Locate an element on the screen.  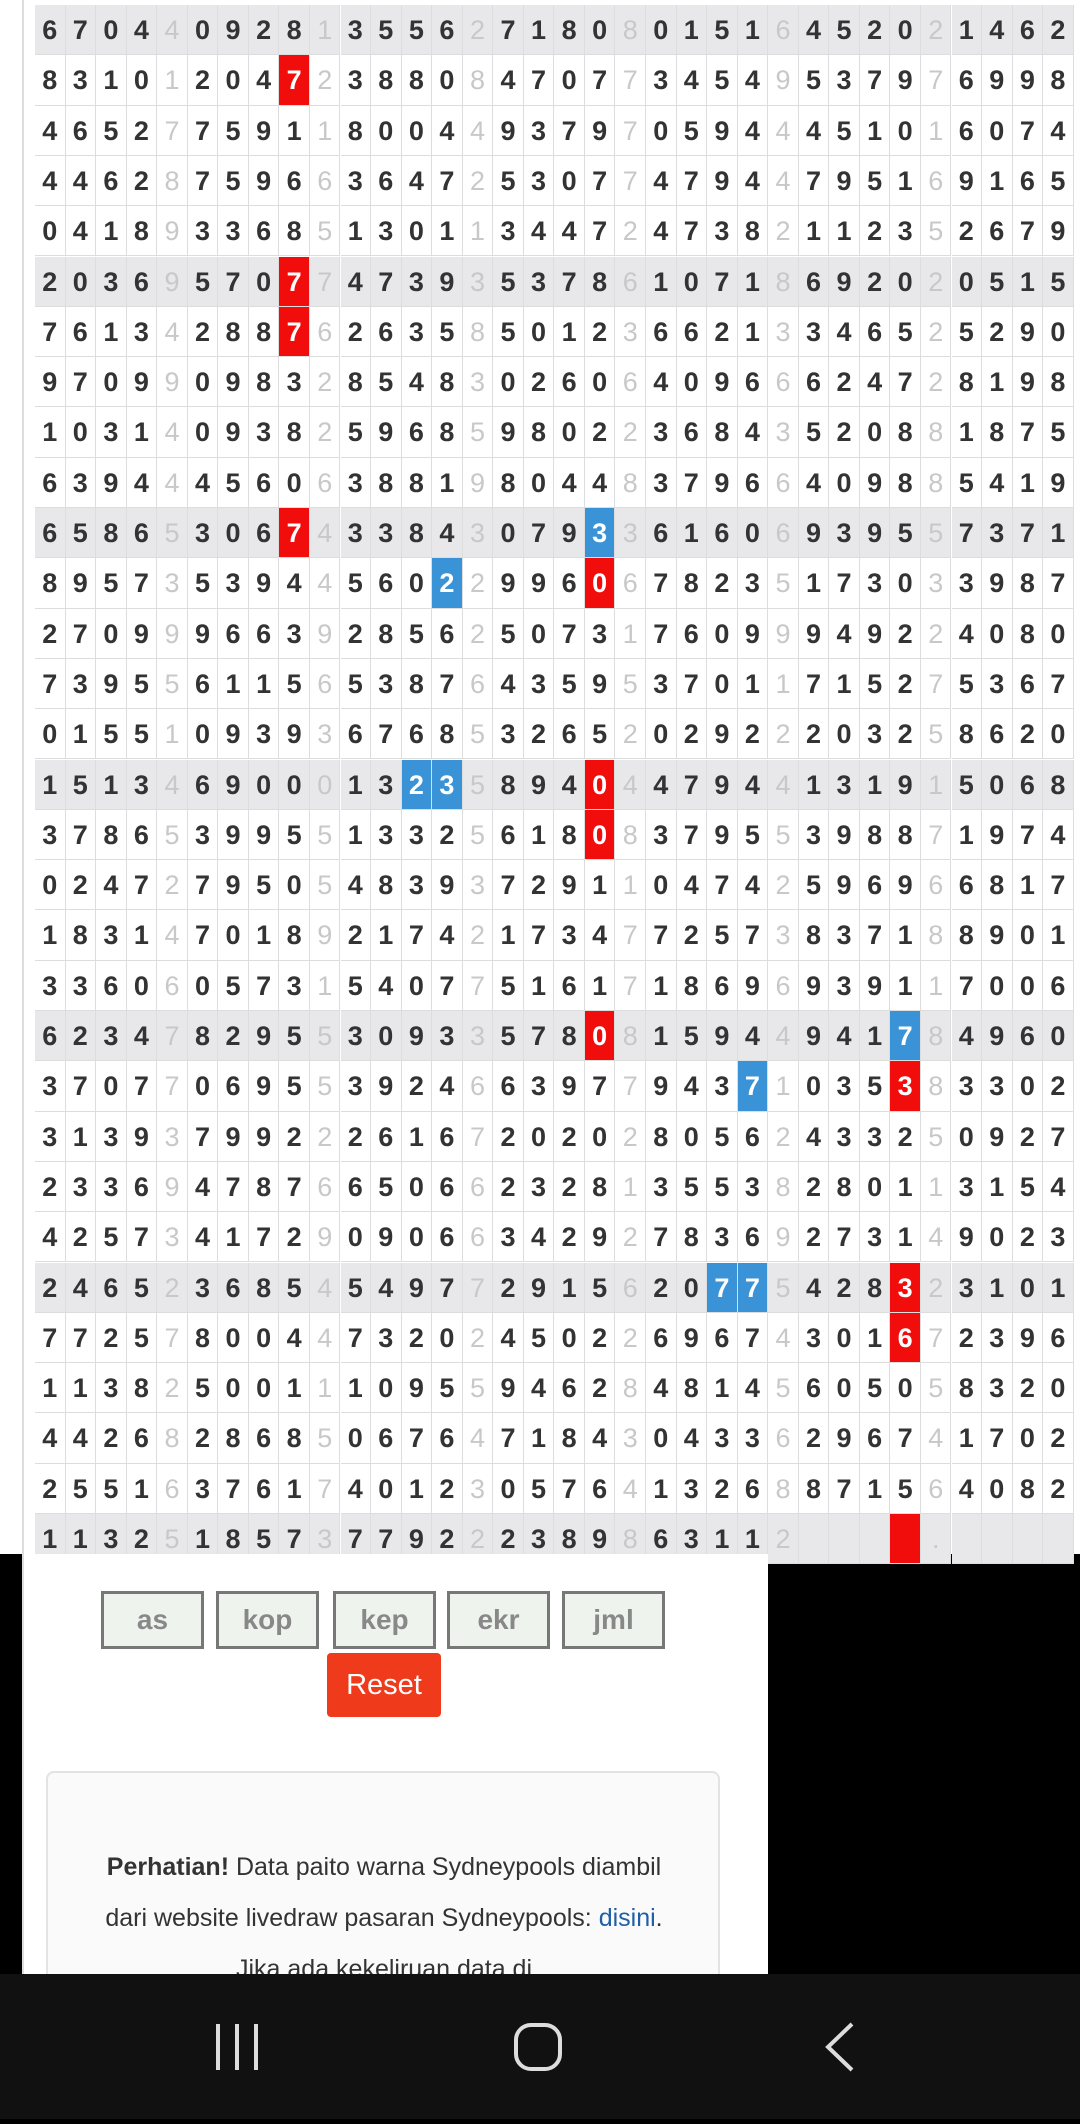
notice-link: disini is located at coordinates (627, 1918).